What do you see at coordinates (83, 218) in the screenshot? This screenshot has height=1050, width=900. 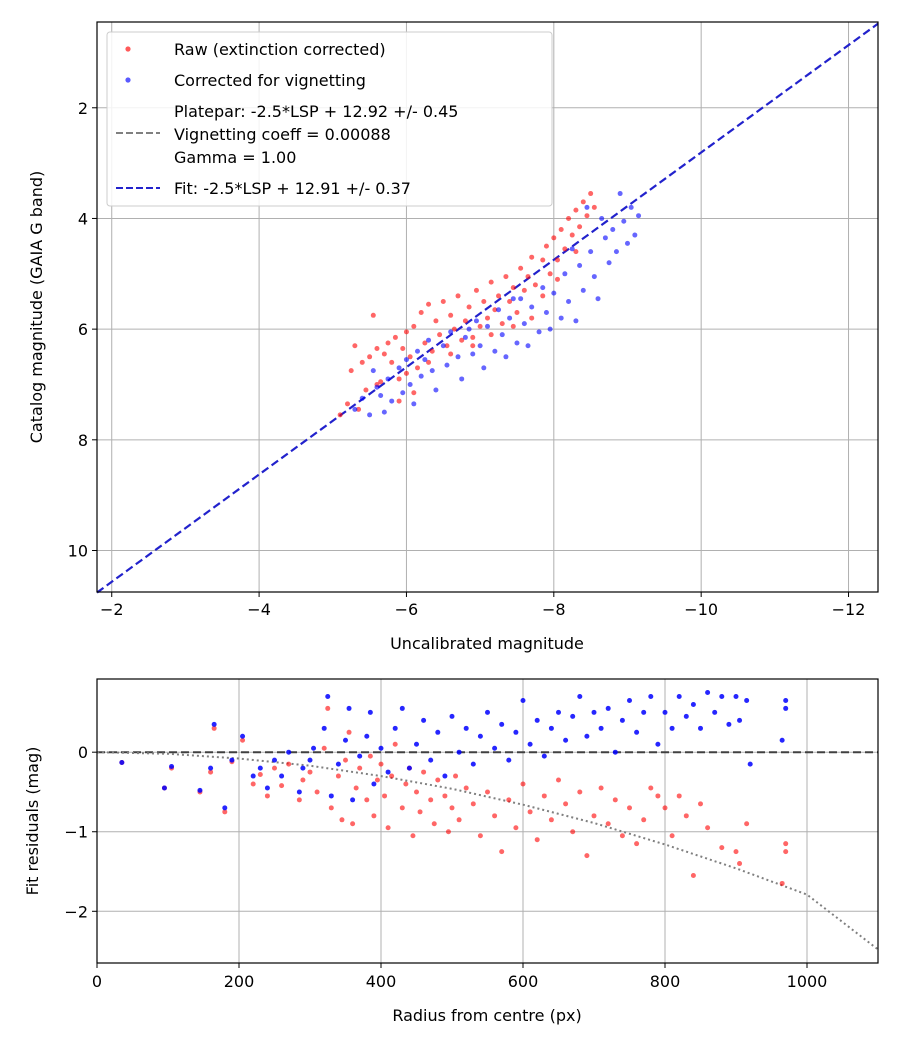 I see `top-y-tick-label: 4` at bounding box center [83, 218].